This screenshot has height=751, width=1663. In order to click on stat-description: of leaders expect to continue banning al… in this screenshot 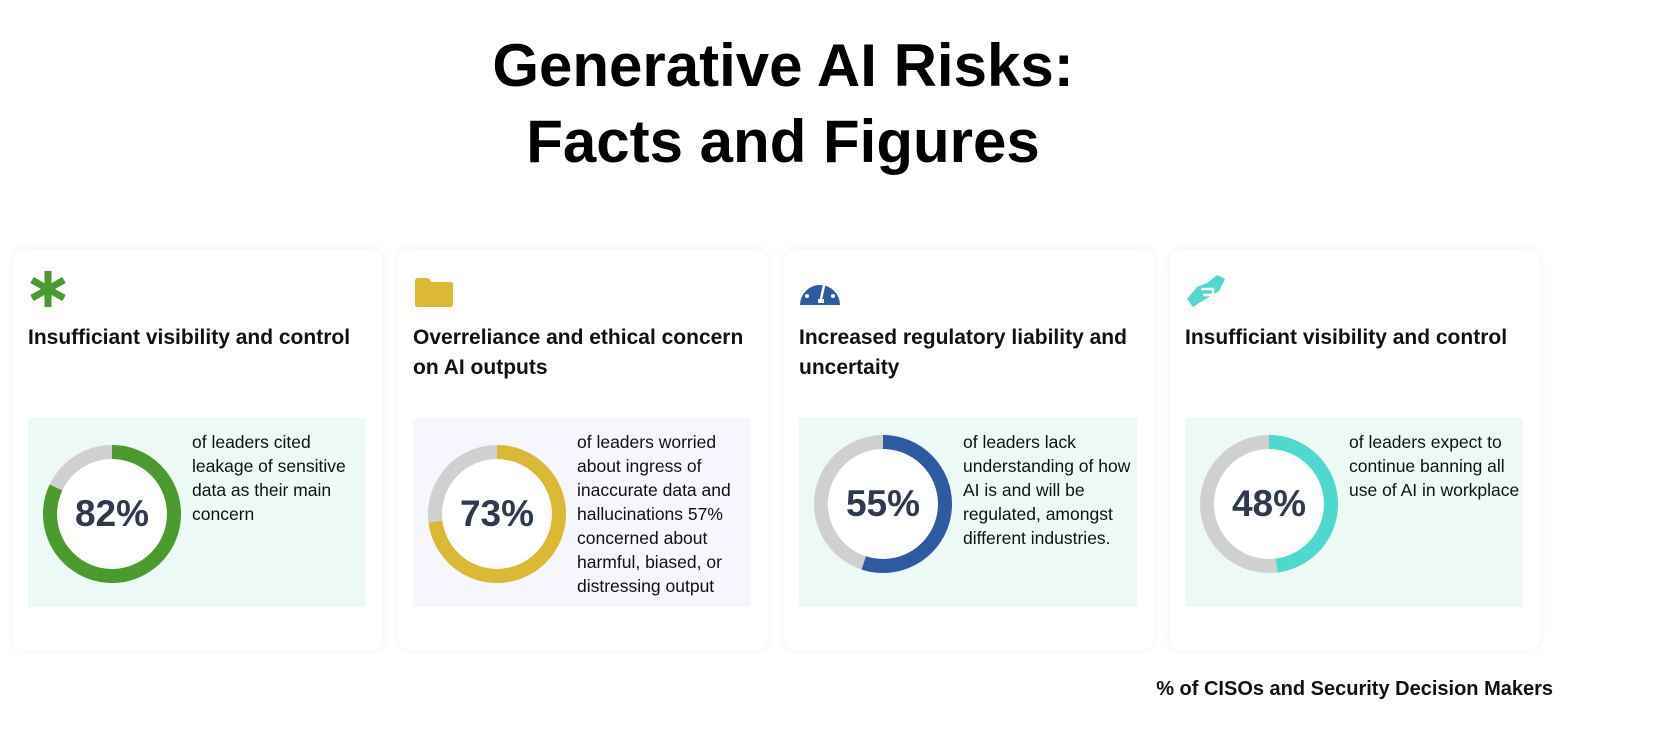, I will do `click(1434, 466)`.